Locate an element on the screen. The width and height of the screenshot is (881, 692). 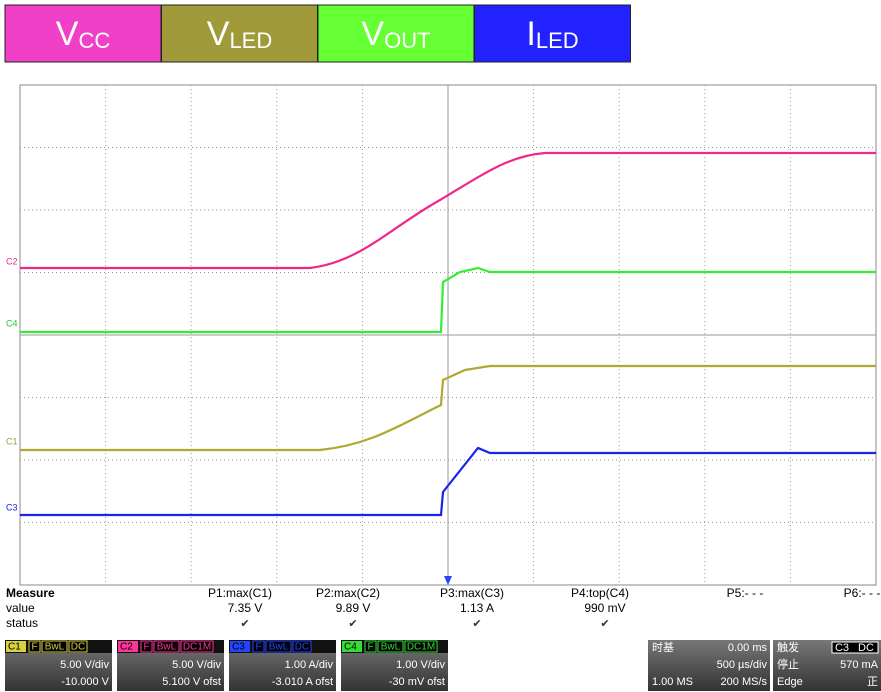
trace-c1 is located at coordinates (448, 408).